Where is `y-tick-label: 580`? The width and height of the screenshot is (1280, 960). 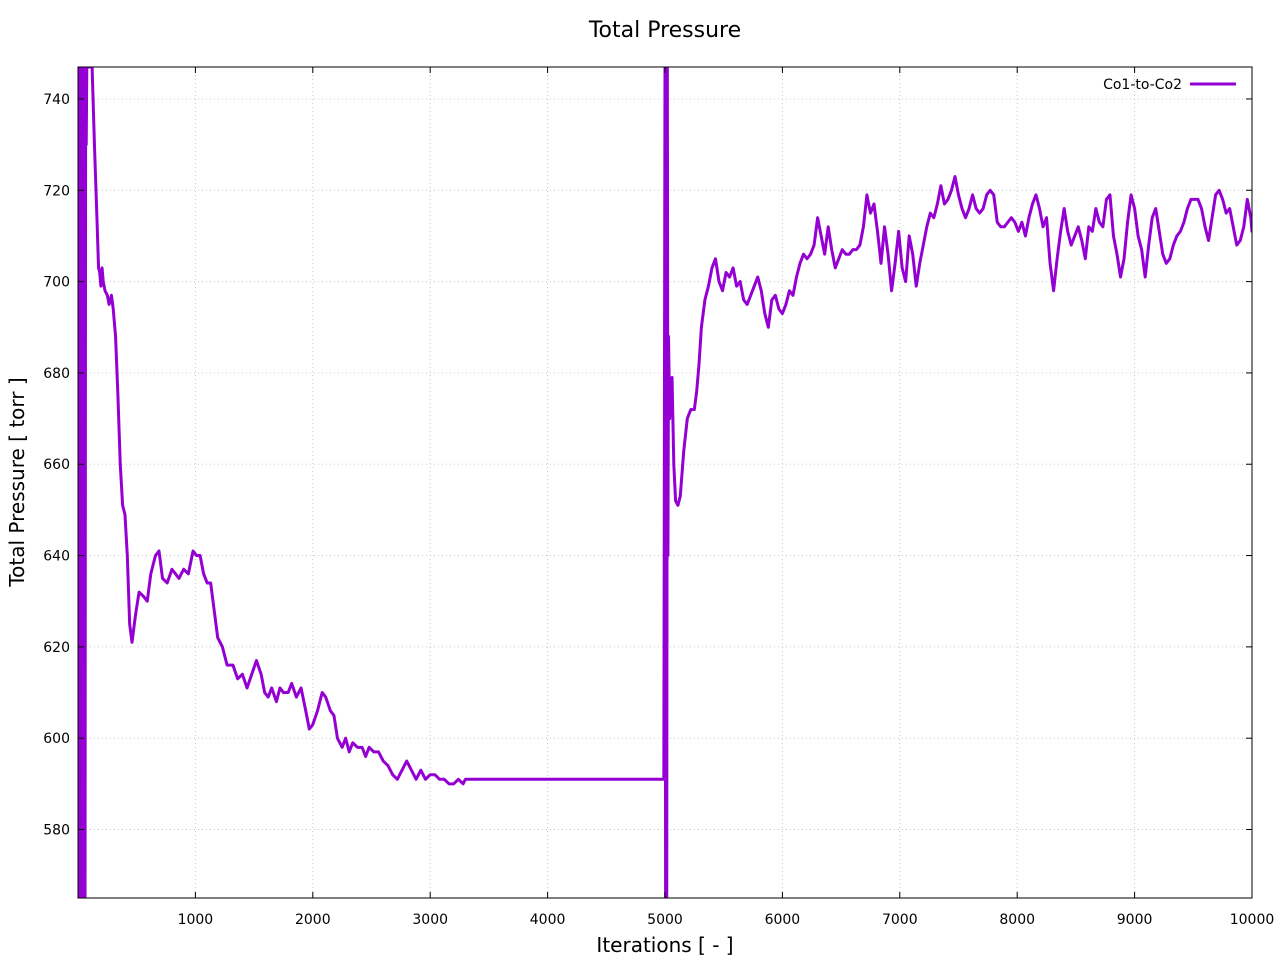
y-tick-label: 580 is located at coordinates (56, 831).